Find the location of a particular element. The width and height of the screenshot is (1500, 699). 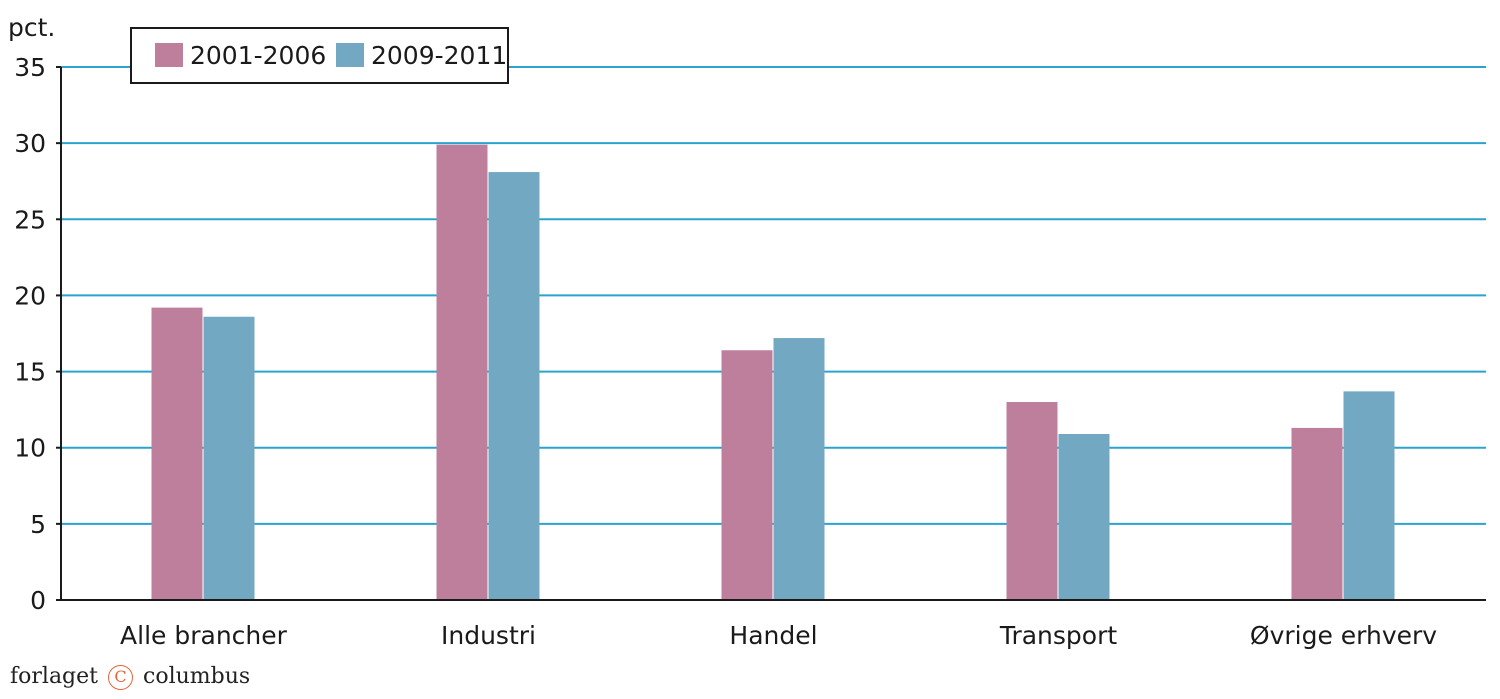

publisher-footer: forlaget C columbus is located at coordinates (130, 677).